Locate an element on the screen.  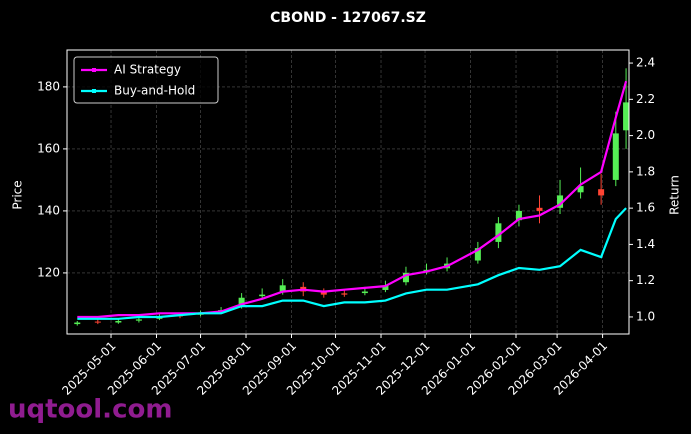
y-tick-label: 120 is located at coordinates (48, 272).